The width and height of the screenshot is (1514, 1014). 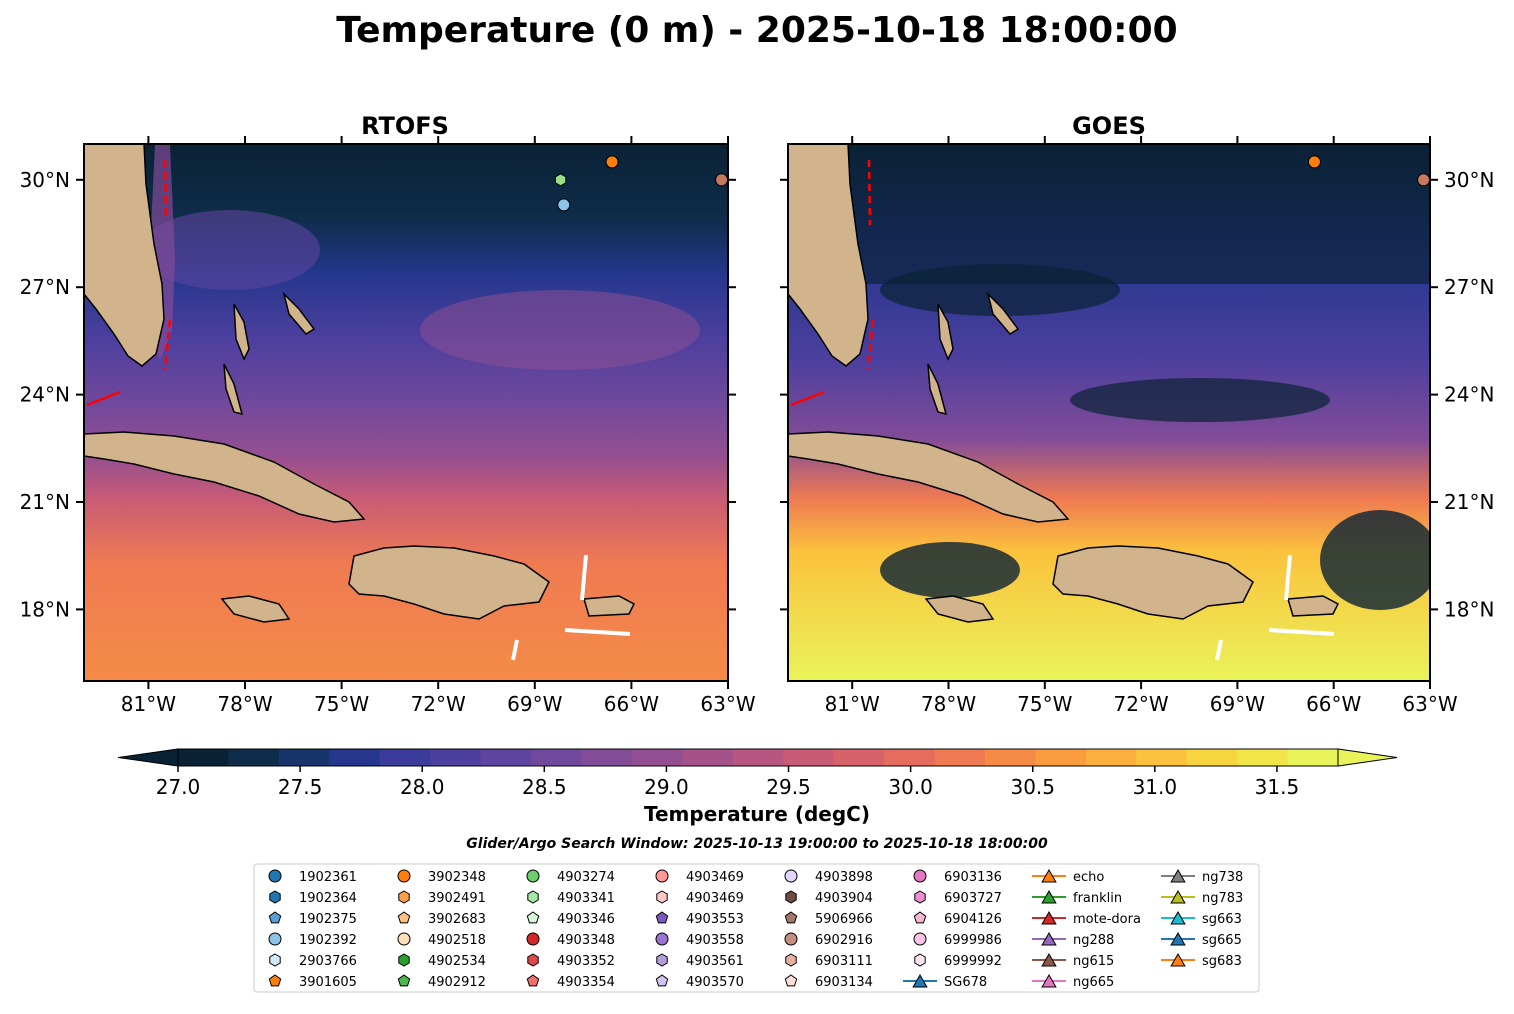 I want to click on legend-label: 1902392, so click(x=328, y=940).